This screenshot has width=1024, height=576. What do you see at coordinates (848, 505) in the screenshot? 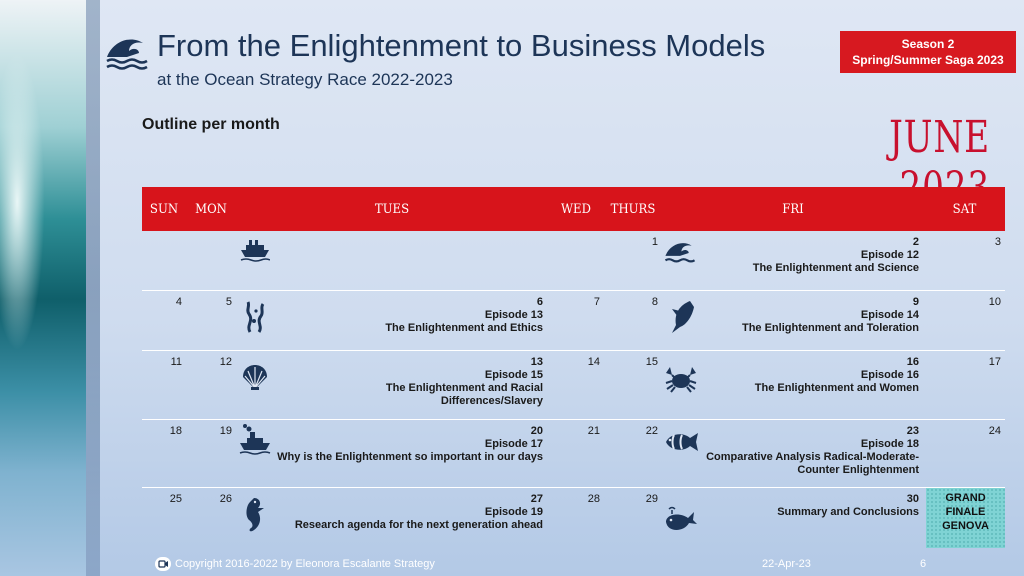
I see `episode-info: 30 Summary and Conclusions` at bounding box center [848, 505].